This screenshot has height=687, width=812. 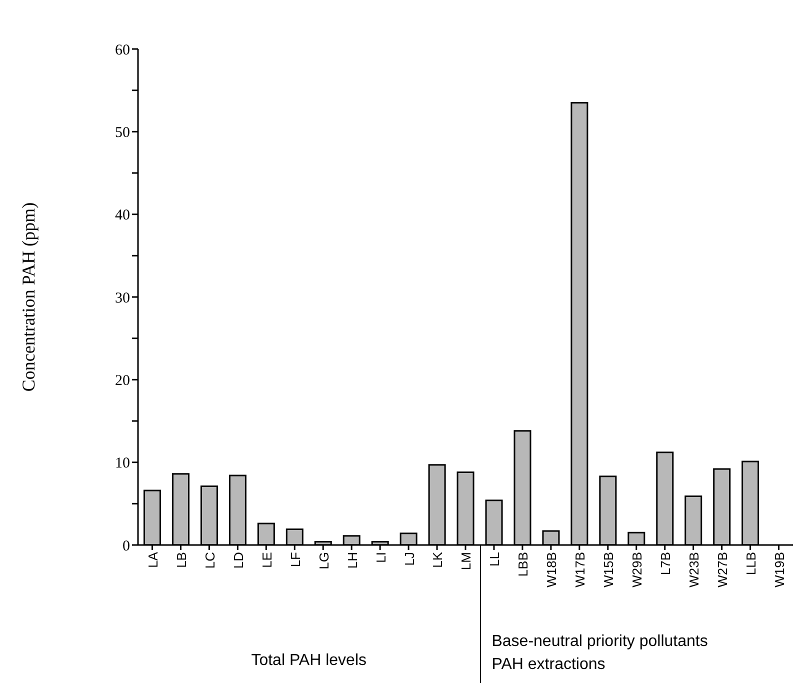 I want to click on x-tick-label: W23B, so click(x=694, y=570).